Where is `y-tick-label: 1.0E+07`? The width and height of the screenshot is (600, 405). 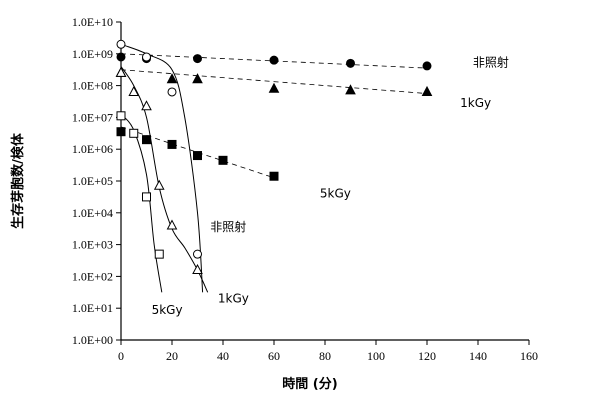
y-tick-label: 1.0E+07 is located at coordinates (92, 117).